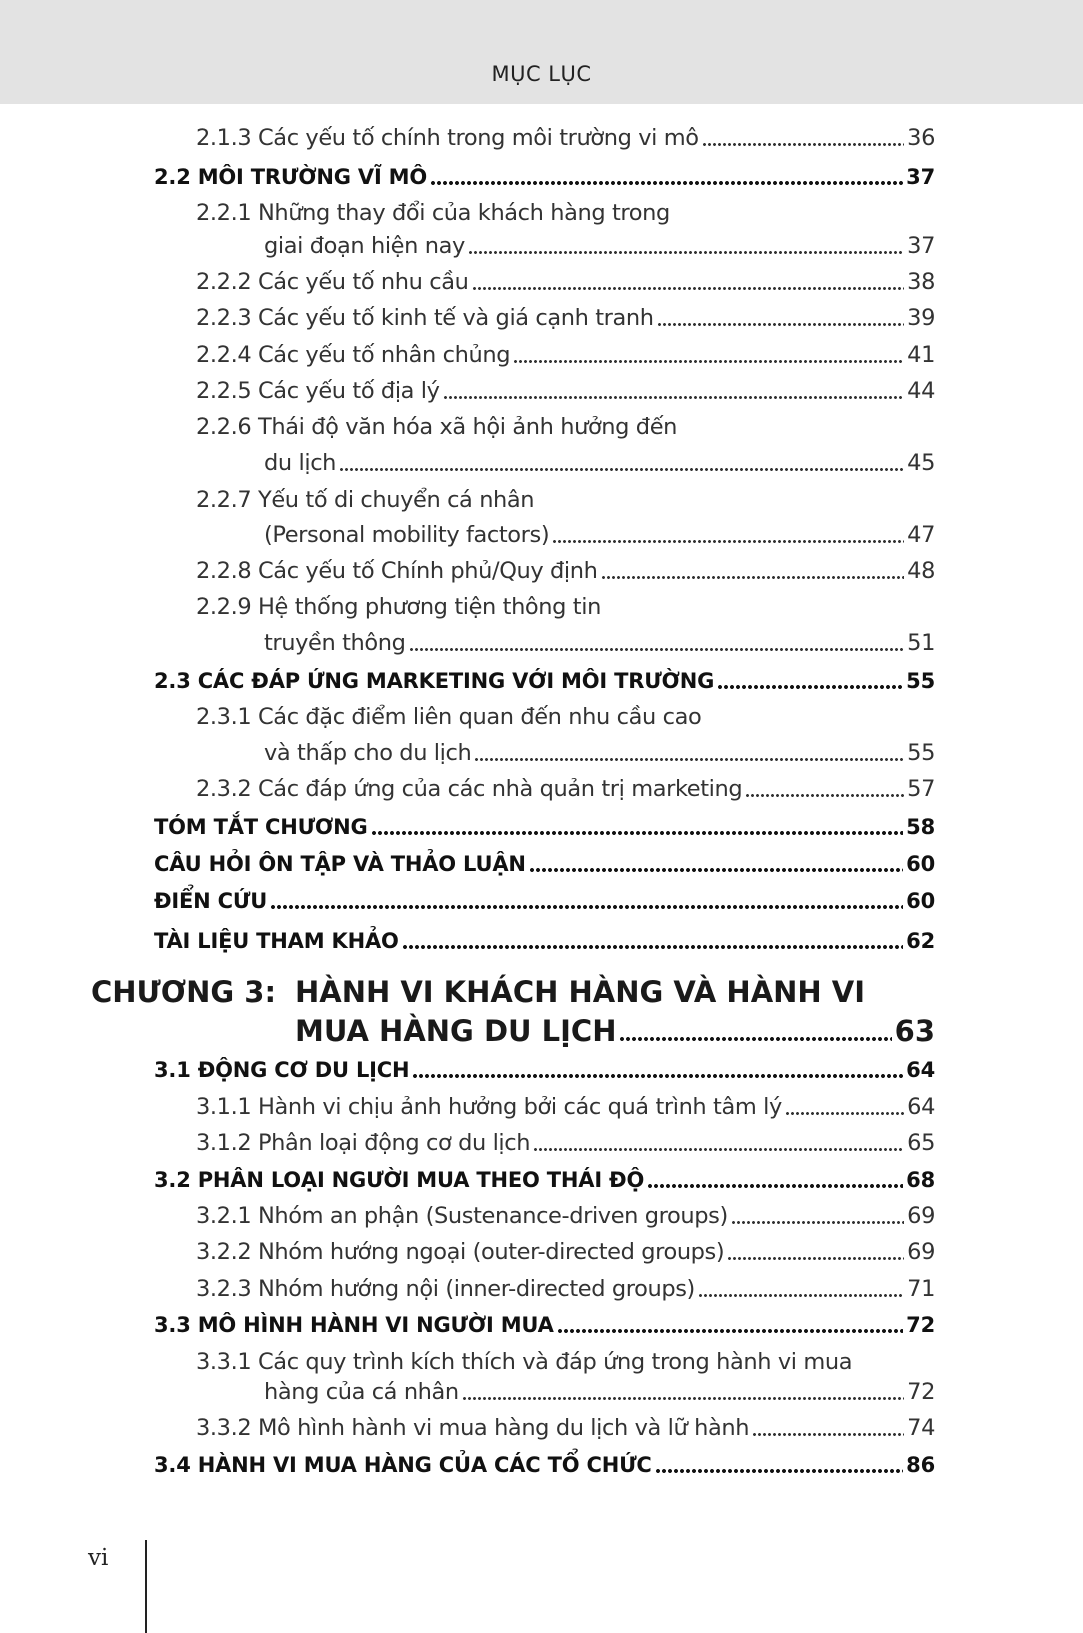 This screenshot has width=1083, height=1633. What do you see at coordinates (544, 941) in the screenshot?
I see `toc-entry: TÀI LIỆU THAM KHẢO 62` at bounding box center [544, 941].